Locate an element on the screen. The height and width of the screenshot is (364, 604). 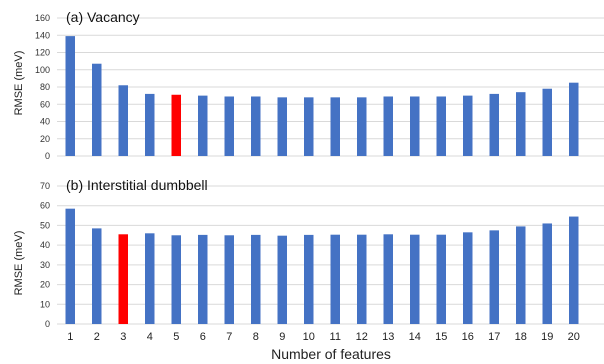
x-tick-label: 6 is located at coordinates (203, 337).